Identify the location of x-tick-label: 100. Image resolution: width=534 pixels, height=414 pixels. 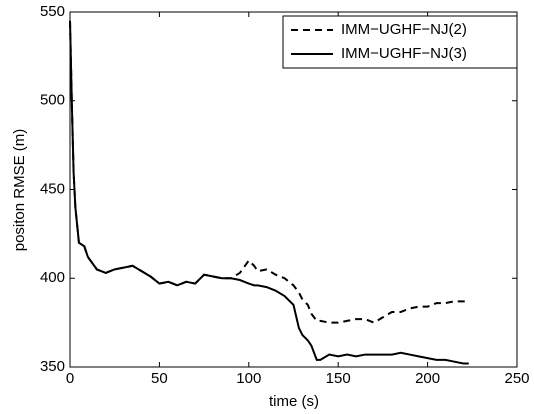
(248, 378).